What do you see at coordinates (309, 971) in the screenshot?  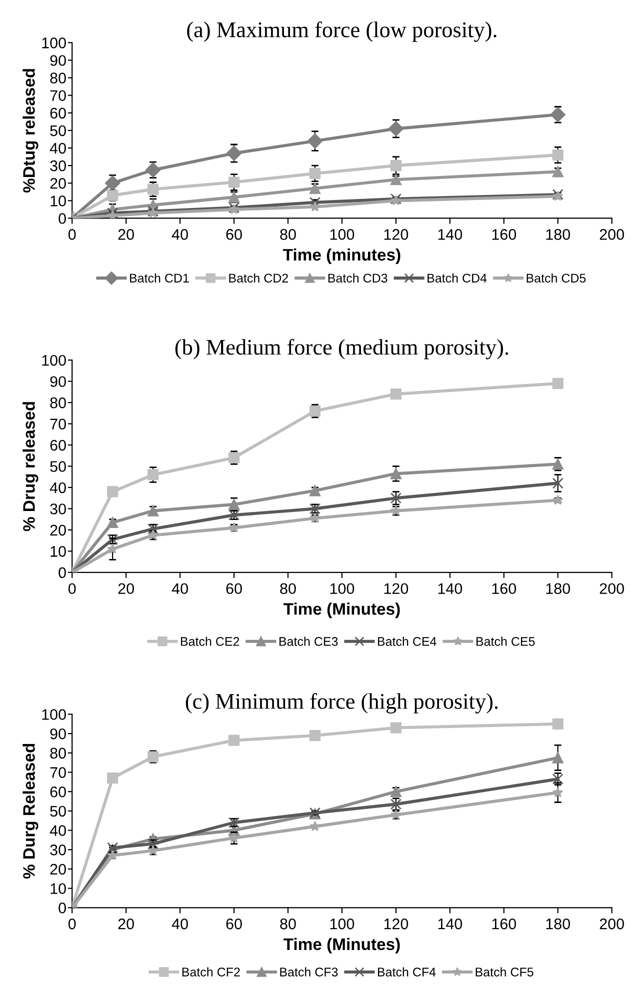 I see `legend-label: Batch CF3` at bounding box center [309, 971].